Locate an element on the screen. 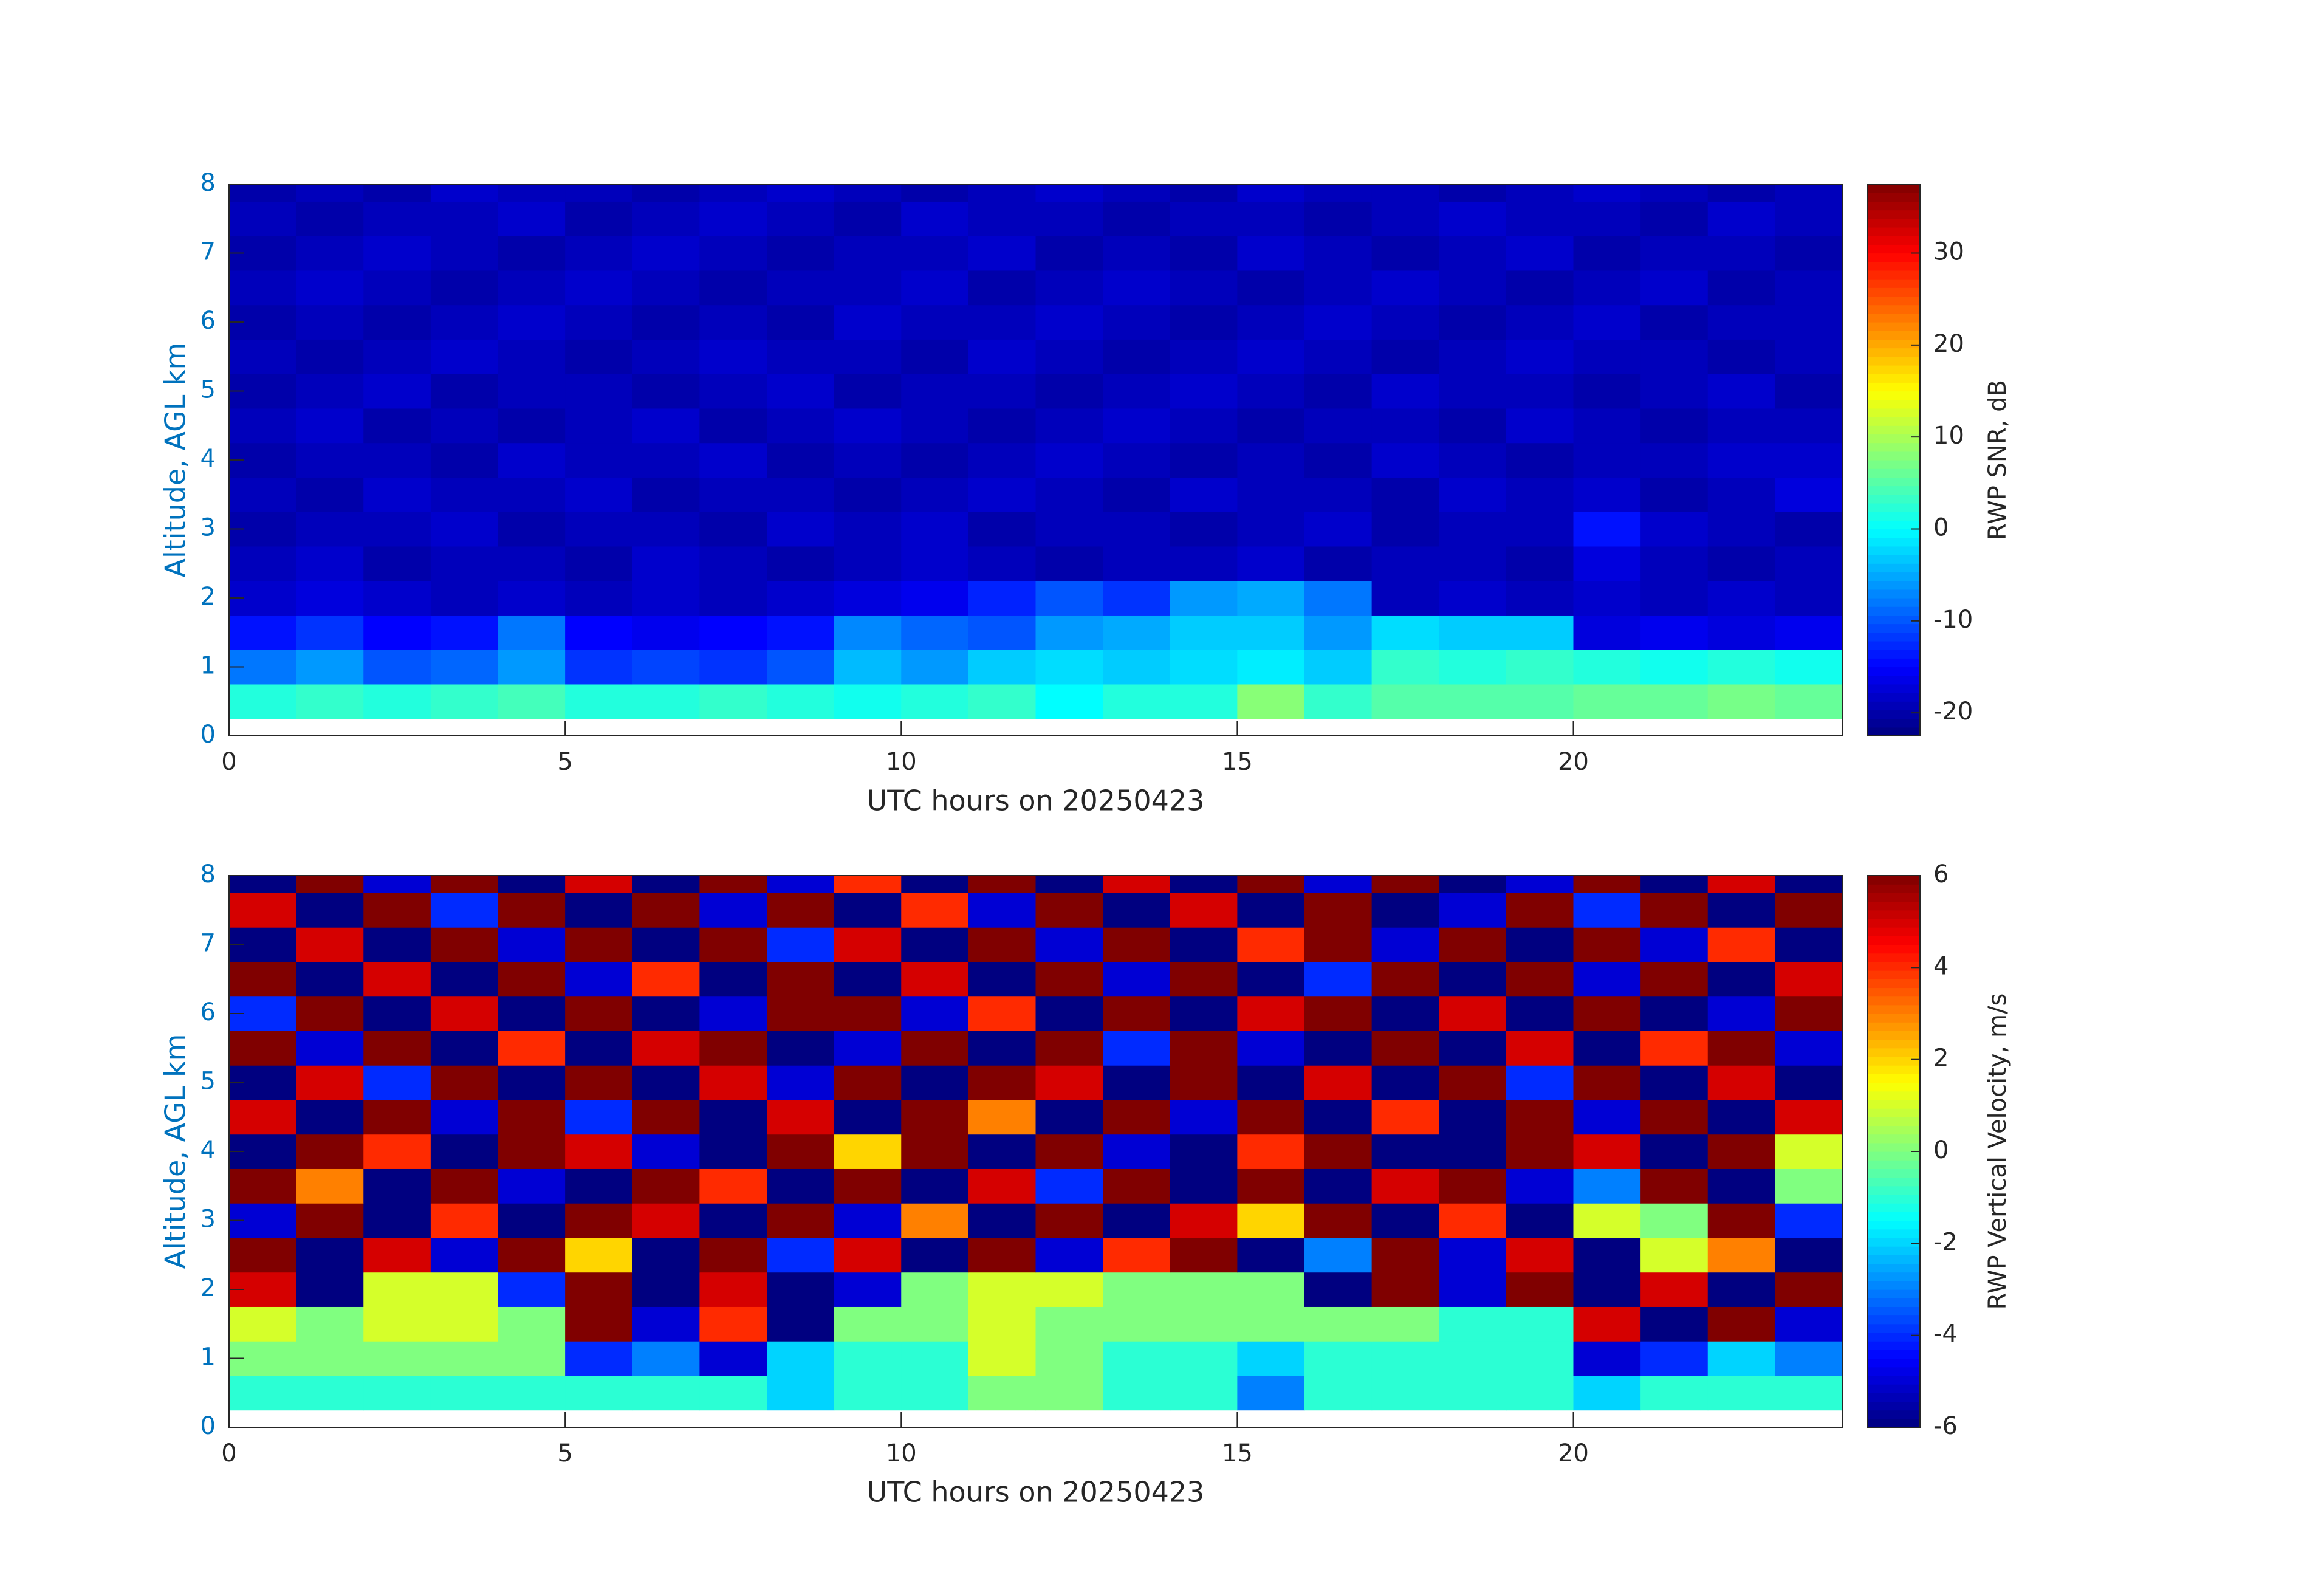 This screenshot has height=1595, width=2324. colorbar-label: RWP SNR, dB is located at coordinates (1998, 460).